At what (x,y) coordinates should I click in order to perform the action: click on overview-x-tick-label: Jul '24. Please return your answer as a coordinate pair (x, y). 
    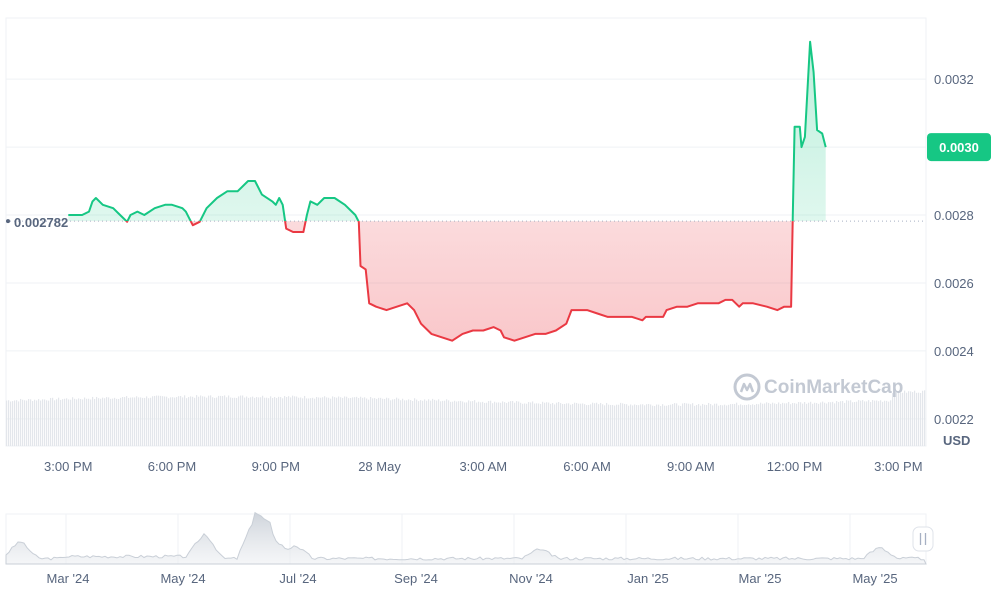
    Looking at the image, I should click on (297, 578).